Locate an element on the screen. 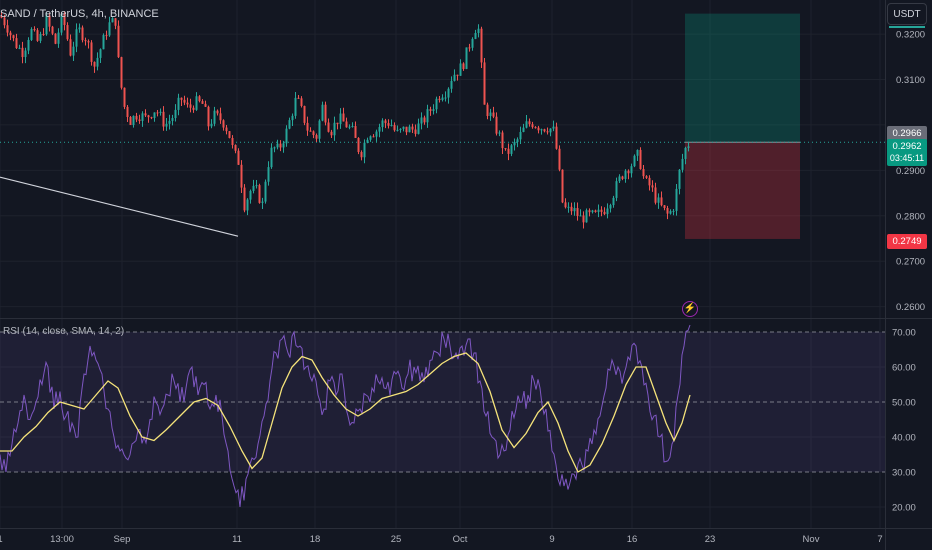 The image size is (932, 550). rsi-tick-label: 40.00 is located at coordinates (904, 438).